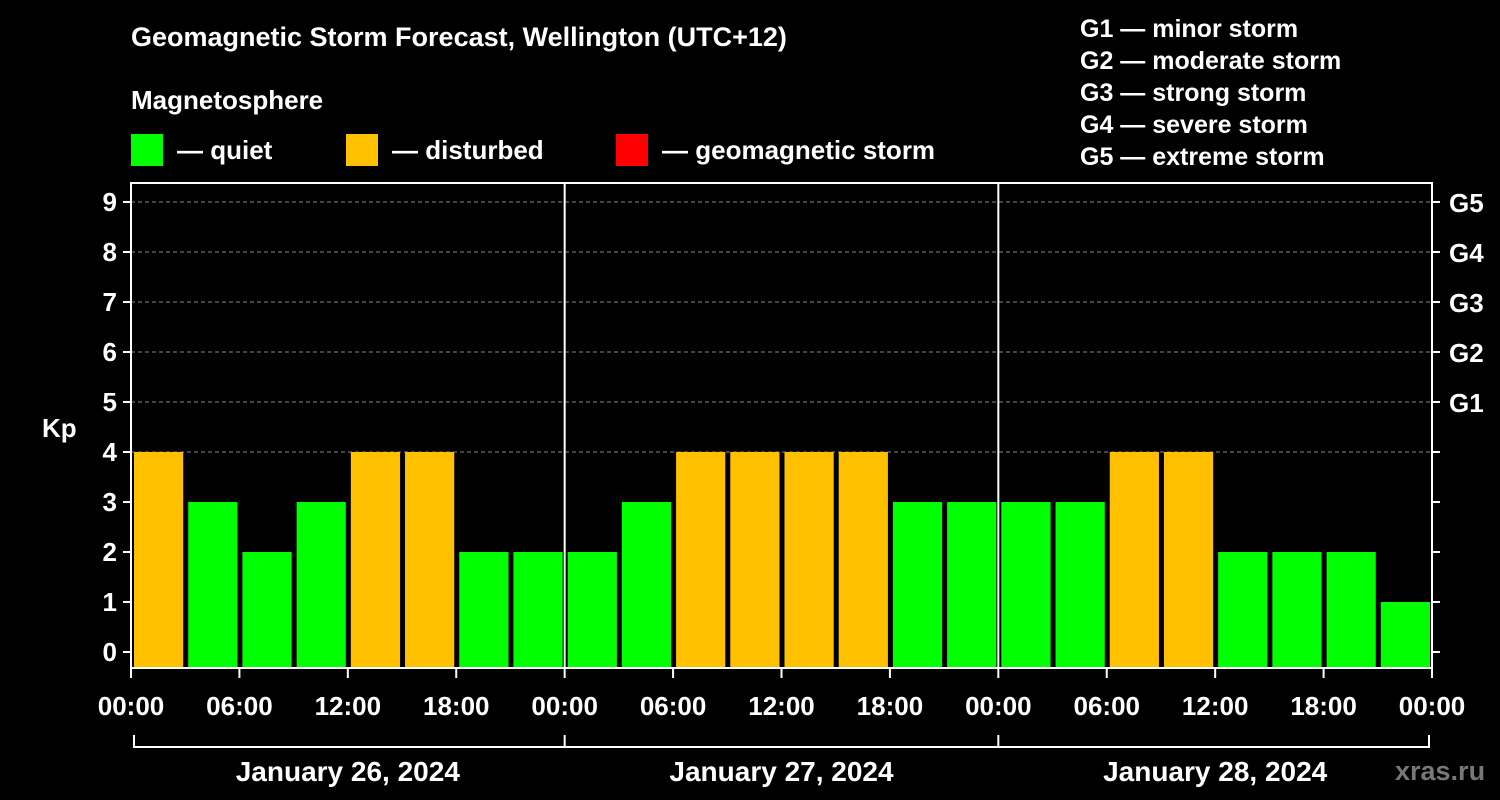  What do you see at coordinates (110, 502) in the screenshot?
I see `y-tick-label: 3` at bounding box center [110, 502].